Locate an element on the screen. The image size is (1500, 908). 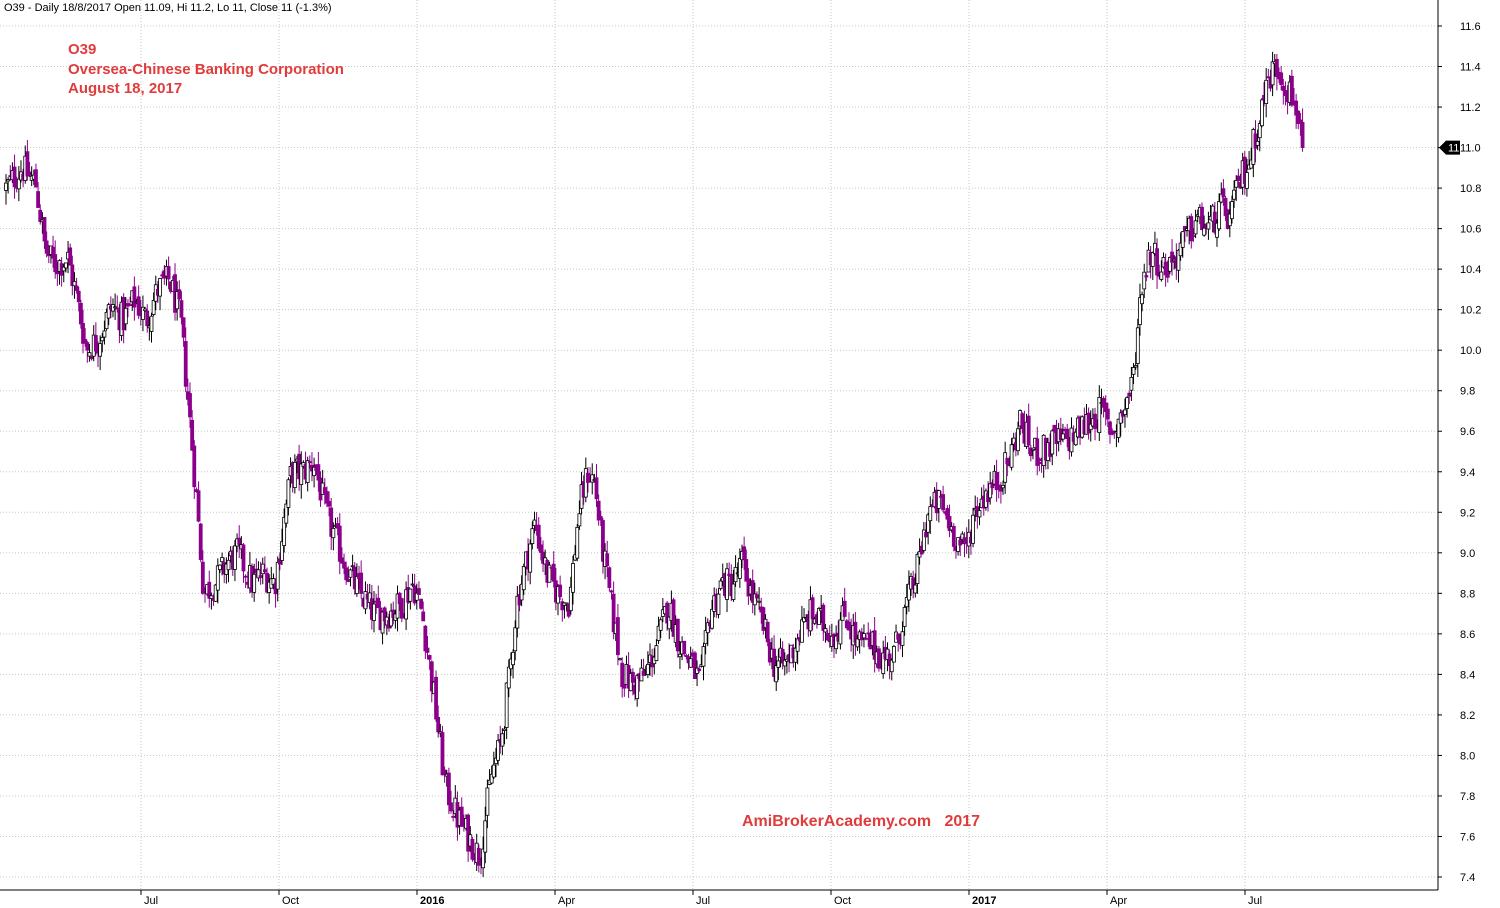
y-tick-label: 9.6 is located at coordinates (1467, 432).